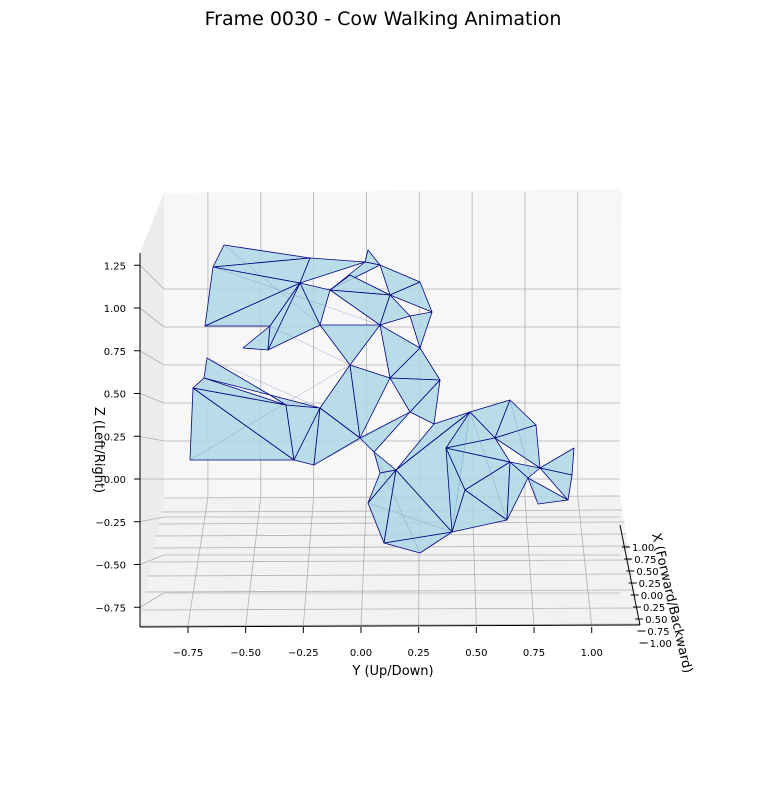 This screenshot has width=766, height=790. Describe the element at coordinates (98, 450) in the screenshot. I see `y-axis-label: Z (Left/Right)` at that location.